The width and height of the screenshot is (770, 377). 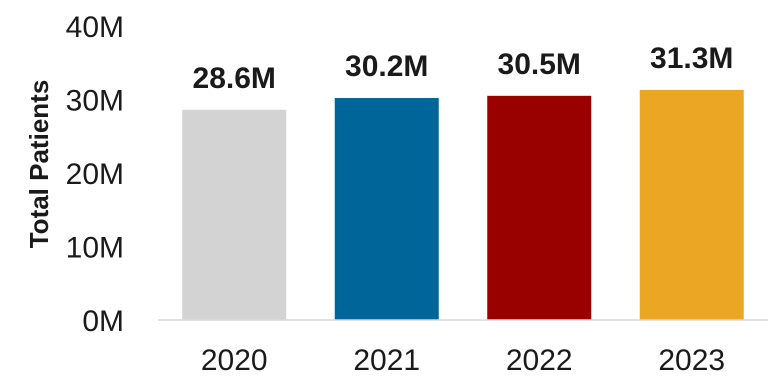 What do you see at coordinates (539, 64) in the screenshot?
I see `data-label-2022: 30.5M` at bounding box center [539, 64].